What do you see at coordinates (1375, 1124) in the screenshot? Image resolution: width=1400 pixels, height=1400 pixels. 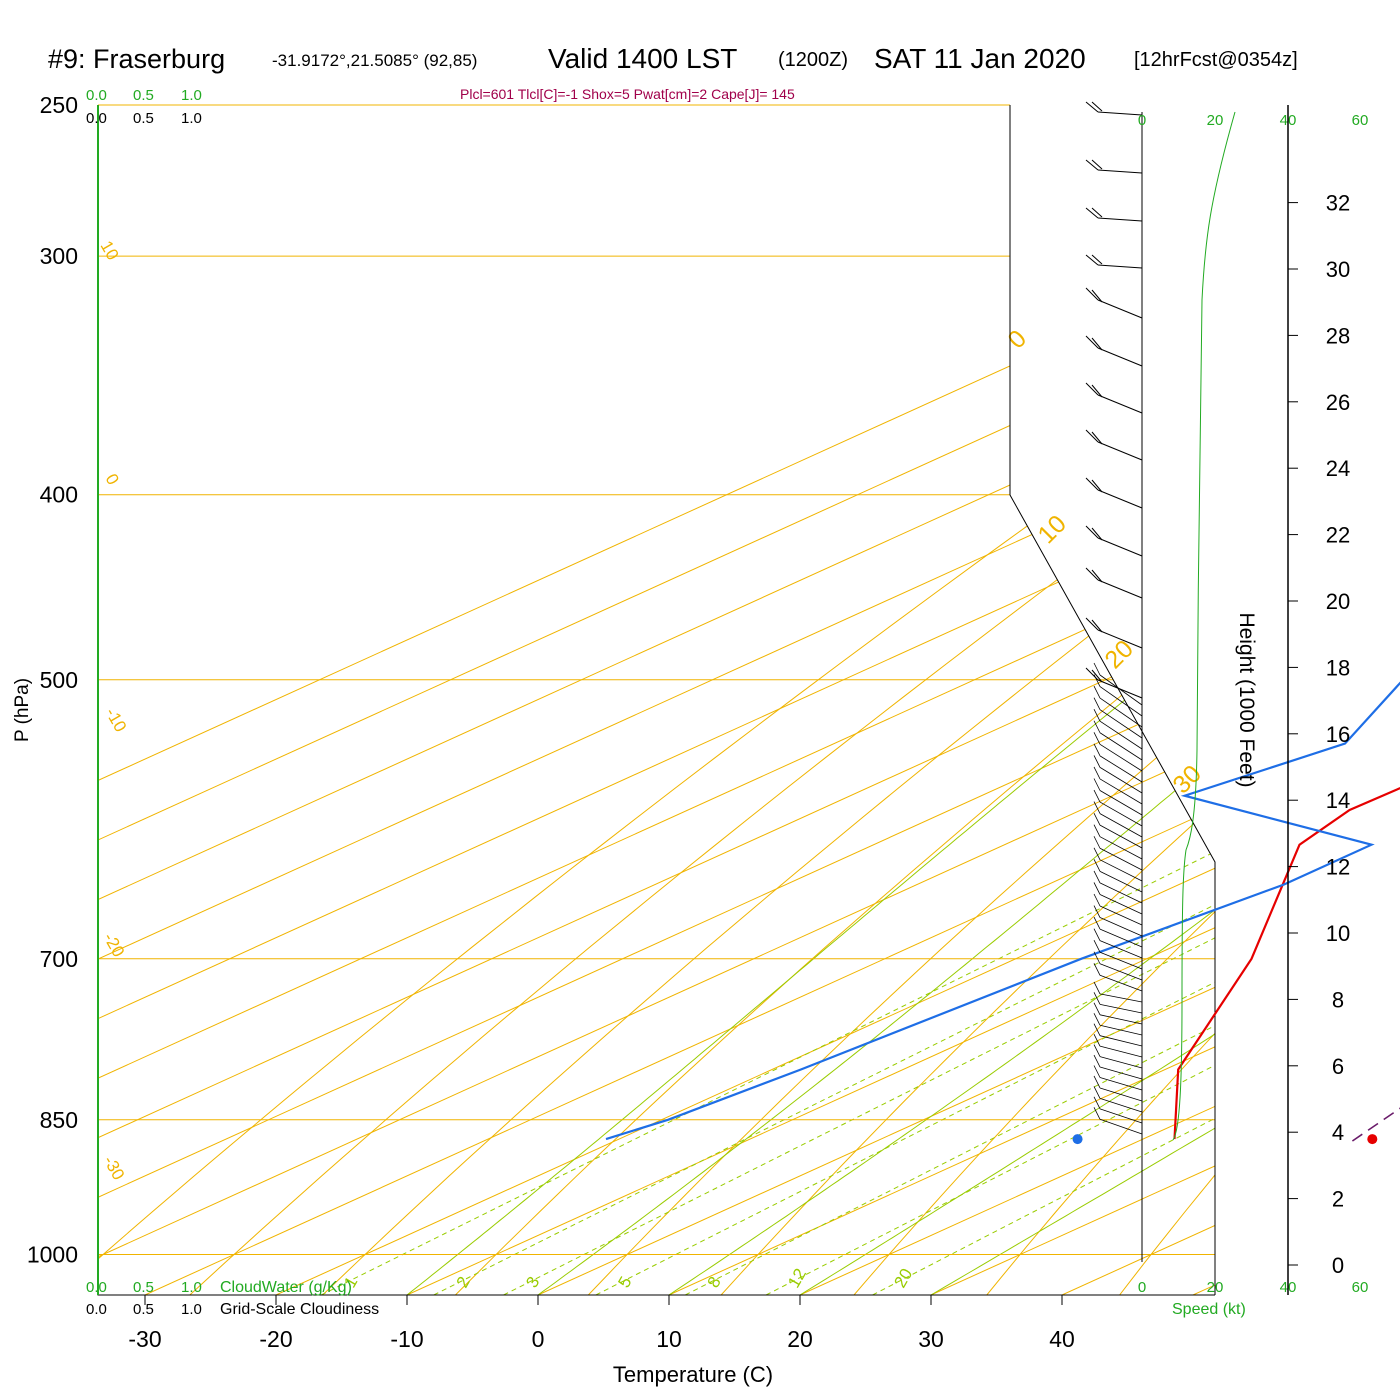 I see `parcel-line` at bounding box center [1375, 1124].